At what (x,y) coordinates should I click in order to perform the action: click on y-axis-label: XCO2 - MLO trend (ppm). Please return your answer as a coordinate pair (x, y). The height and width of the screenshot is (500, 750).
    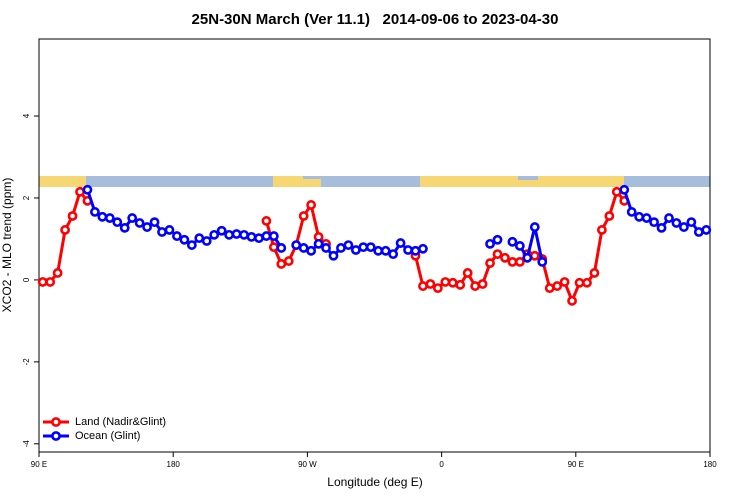
    Looking at the image, I should click on (7, 245).